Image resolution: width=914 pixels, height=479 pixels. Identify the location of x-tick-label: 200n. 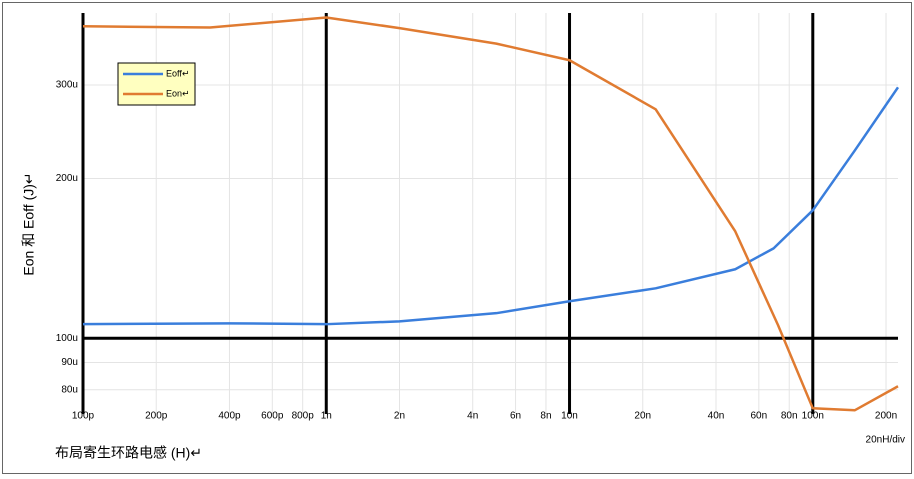
(886, 416).